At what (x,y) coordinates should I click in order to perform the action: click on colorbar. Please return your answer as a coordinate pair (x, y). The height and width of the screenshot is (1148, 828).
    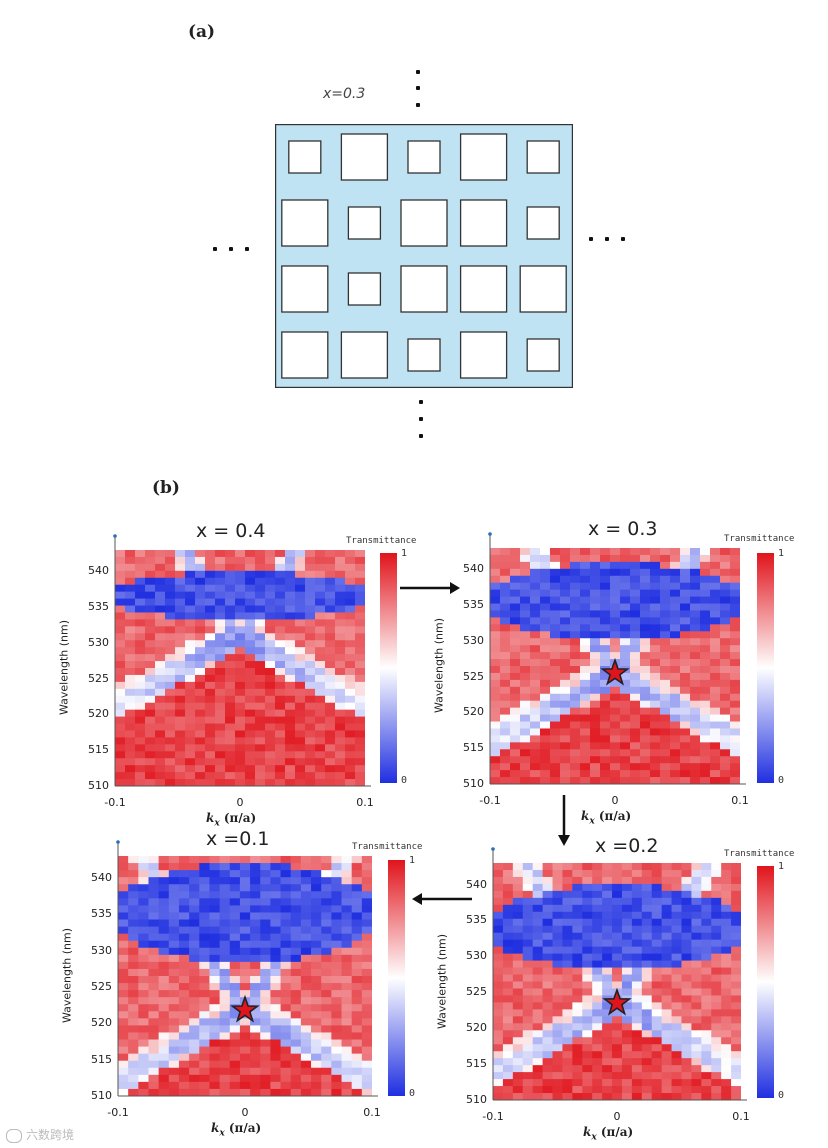
    Looking at the image, I should click on (388, 668).